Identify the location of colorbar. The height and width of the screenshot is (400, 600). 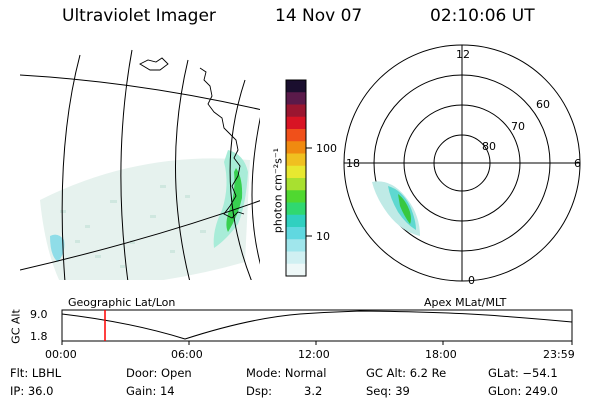
(298, 178).